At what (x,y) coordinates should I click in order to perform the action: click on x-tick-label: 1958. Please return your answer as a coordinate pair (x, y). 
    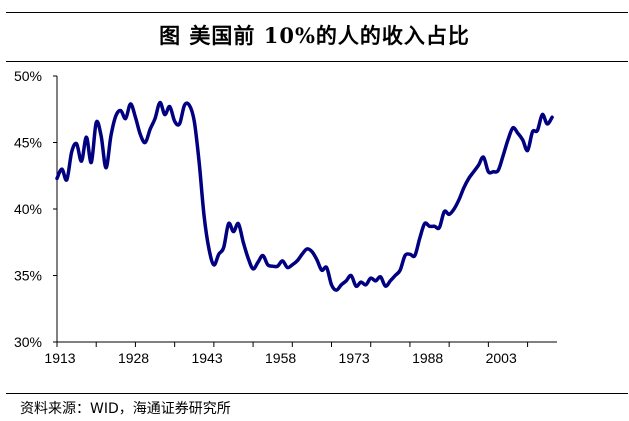
    Looking at the image, I should click on (280, 358).